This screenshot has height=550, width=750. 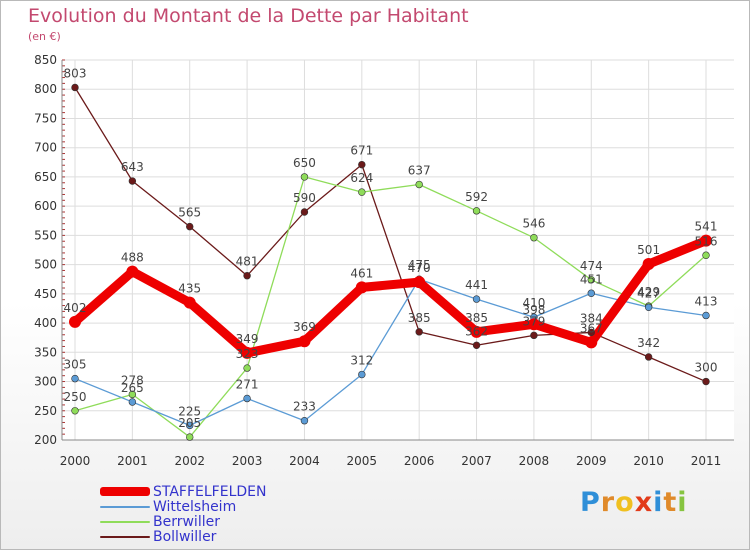 What do you see at coordinates (45, 265) in the screenshot?
I see `y-tick-label: 500` at bounding box center [45, 265].